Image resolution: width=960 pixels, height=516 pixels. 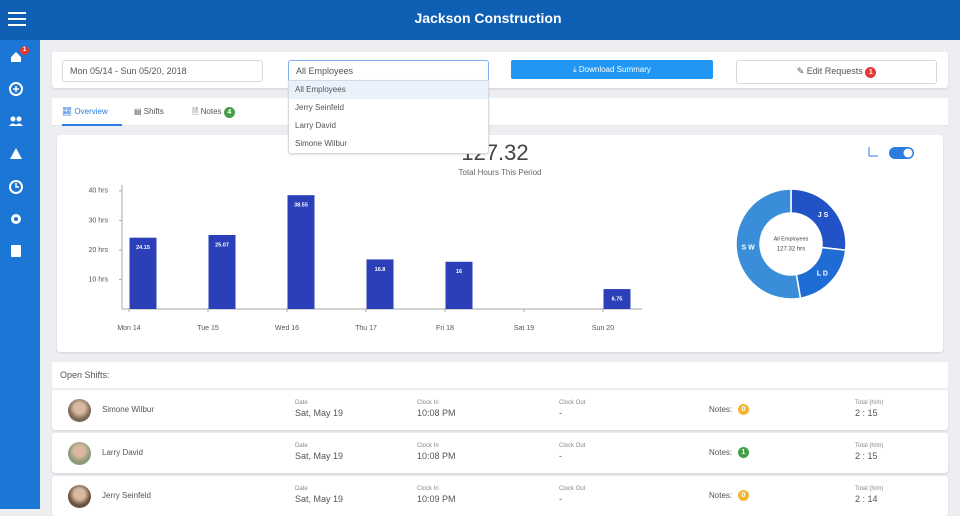 I want to click on column-value: 10:08 PM, so click(x=436, y=456).